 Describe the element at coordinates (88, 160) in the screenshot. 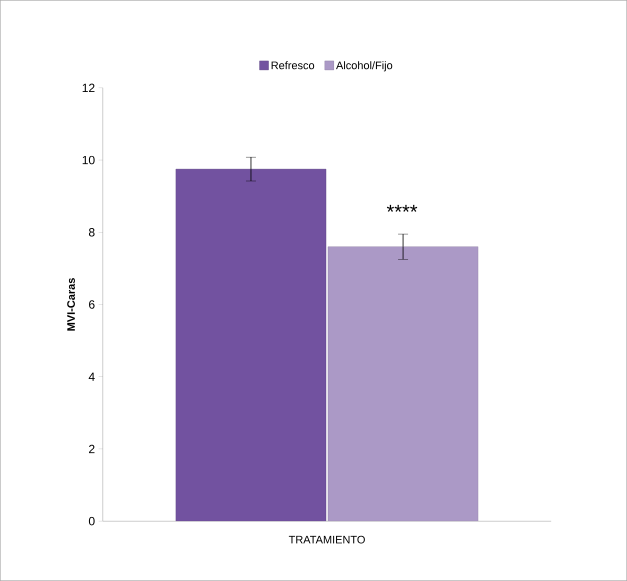

I see `y-tick-label: 10` at that location.